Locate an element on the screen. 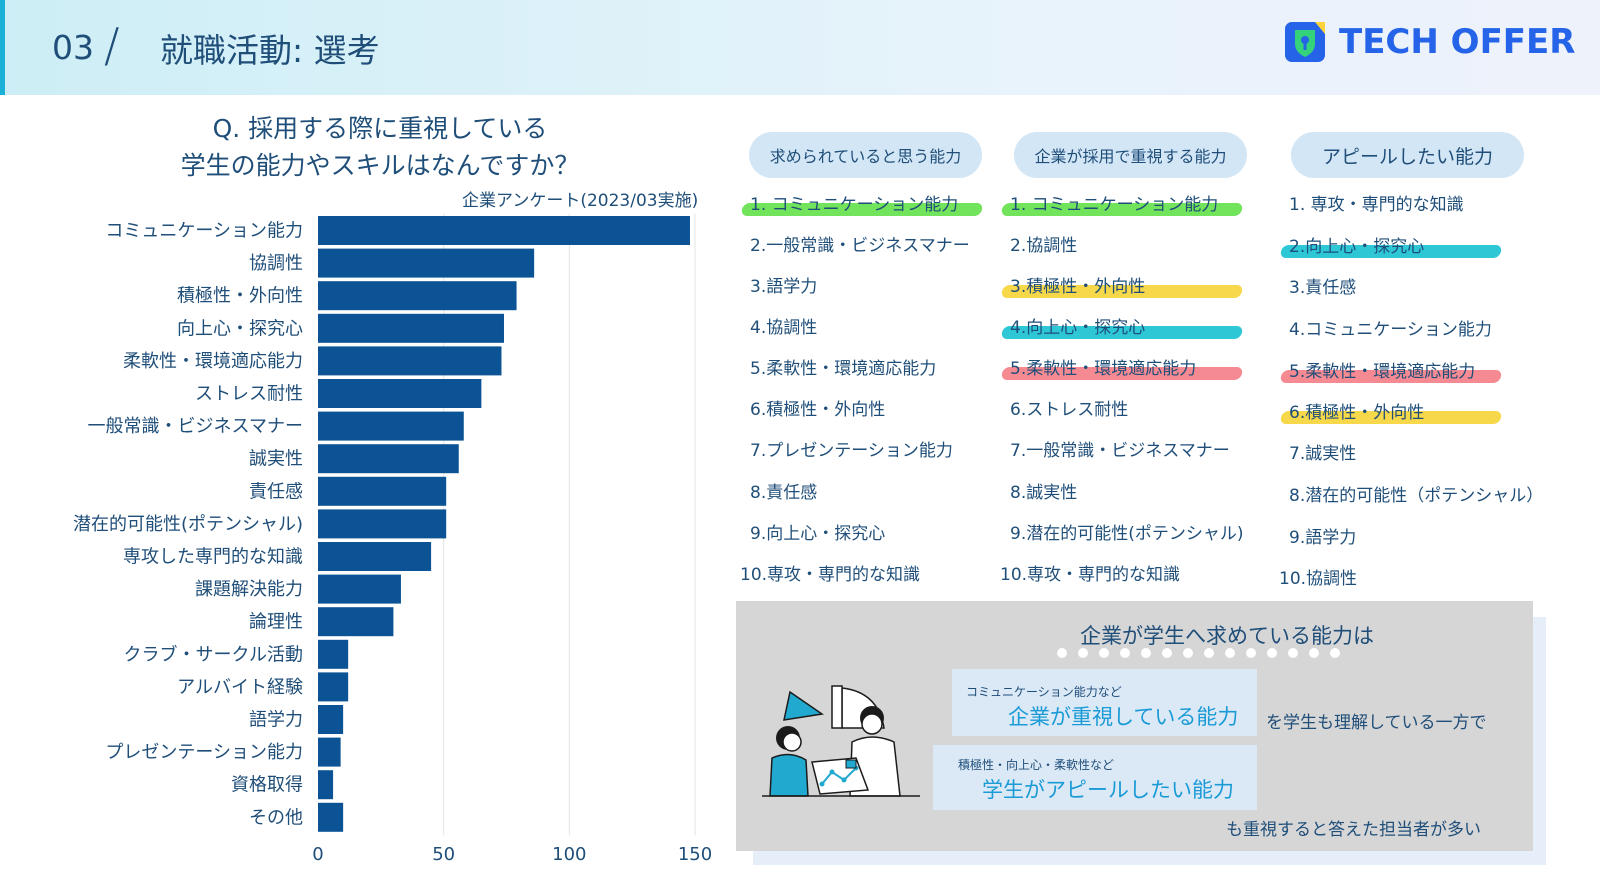 This screenshot has height=891, width=1600. ranking-item: 2.一般常識・ビジネスマナー is located at coordinates (860, 245).